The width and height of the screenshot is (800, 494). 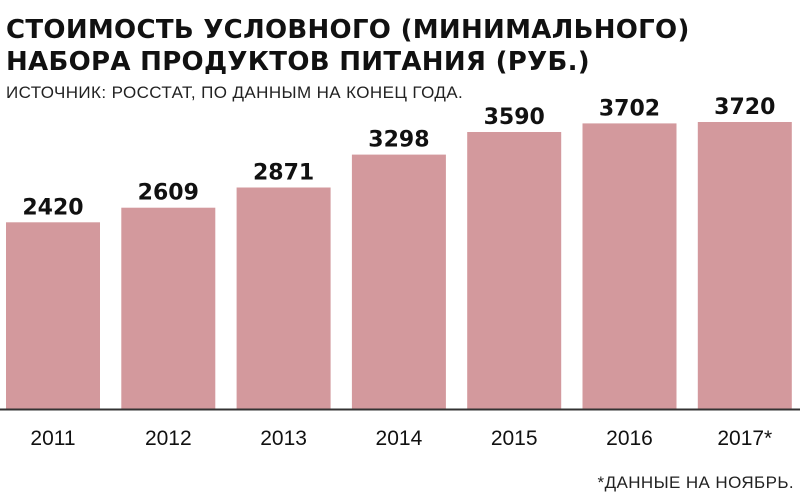 I want to click on value-label-2013: 2871, so click(x=283, y=173).